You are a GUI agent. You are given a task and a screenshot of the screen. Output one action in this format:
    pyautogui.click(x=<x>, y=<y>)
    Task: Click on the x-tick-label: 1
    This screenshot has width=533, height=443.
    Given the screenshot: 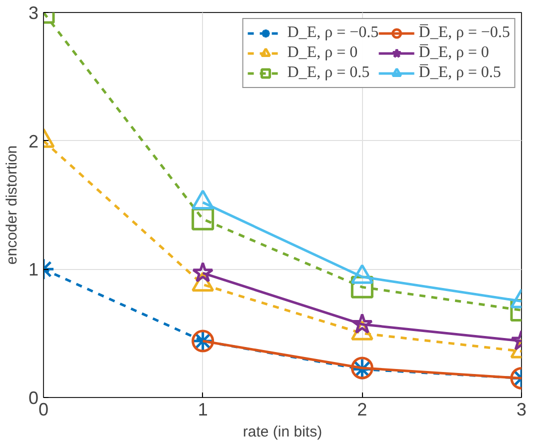 What is the action you would take?
    pyautogui.click(x=203, y=410)
    